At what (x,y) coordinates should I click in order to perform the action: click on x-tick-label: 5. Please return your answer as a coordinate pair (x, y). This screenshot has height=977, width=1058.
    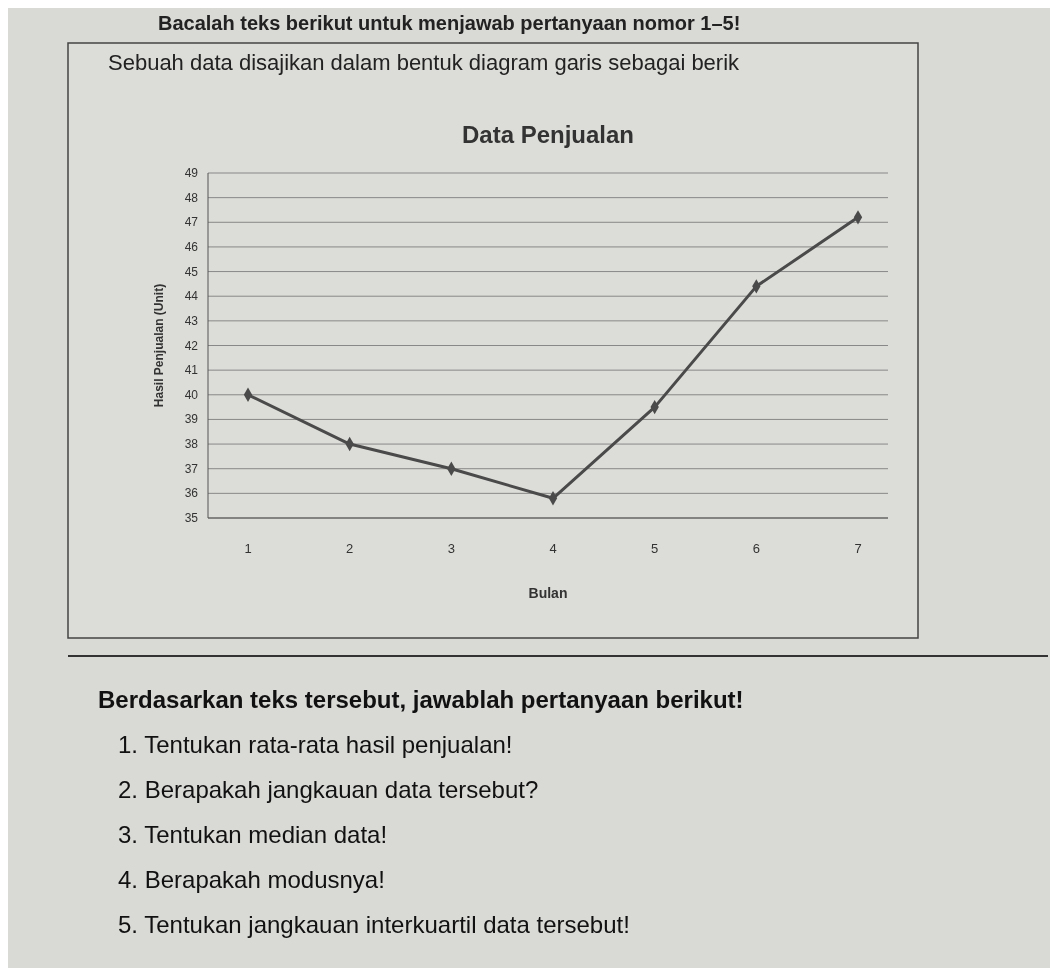
    Looking at the image, I should click on (655, 548).